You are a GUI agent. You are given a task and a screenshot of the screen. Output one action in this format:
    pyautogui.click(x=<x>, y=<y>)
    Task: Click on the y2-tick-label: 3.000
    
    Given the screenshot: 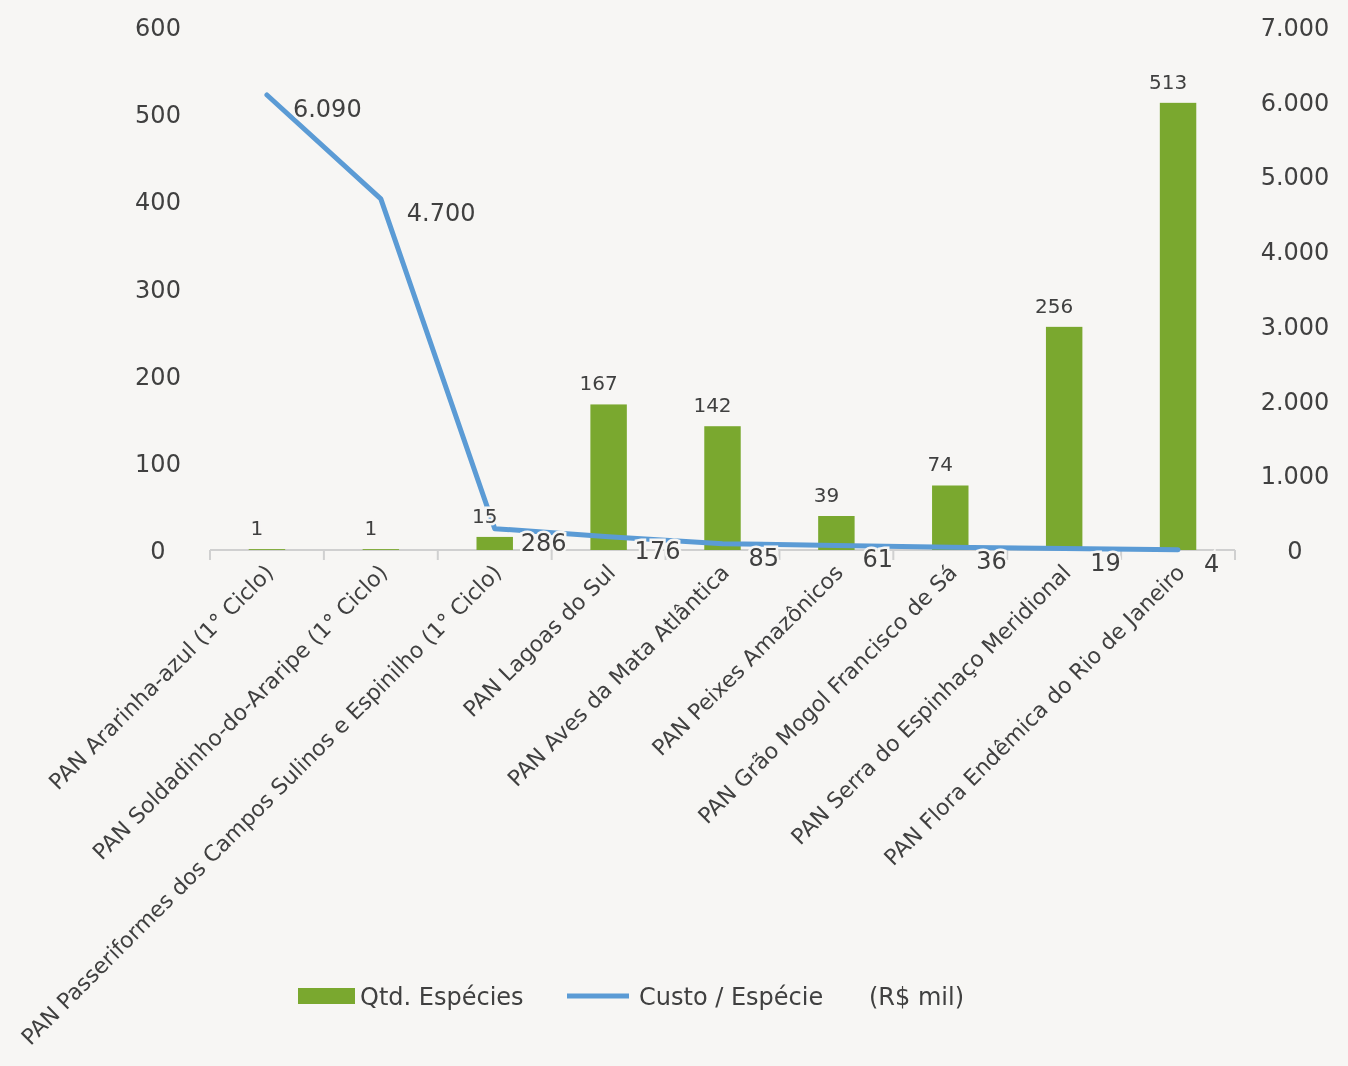 What is the action you would take?
    pyautogui.click(x=1295, y=326)
    